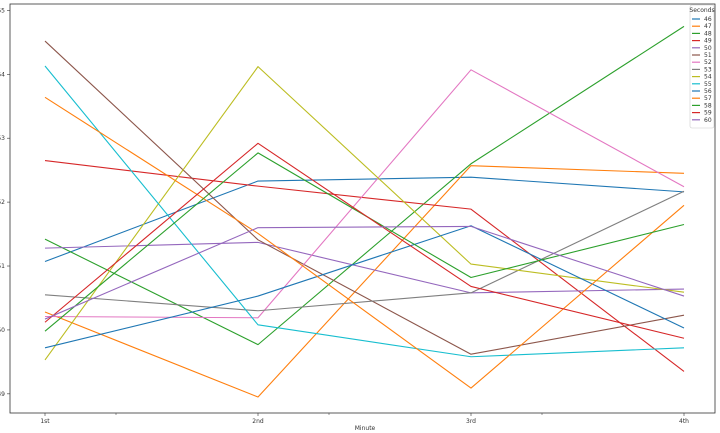 The width and height of the screenshot is (720, 433). I want to click on legend-label-59: 59, so click(708, 113).